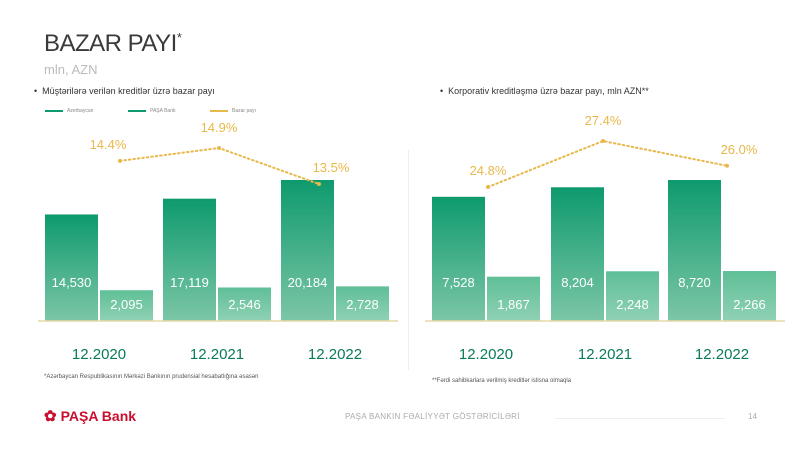 The width and height of the screenshot is (800, 450). I want to click on pasa-bar-label: 1,867, so click(513, 304).